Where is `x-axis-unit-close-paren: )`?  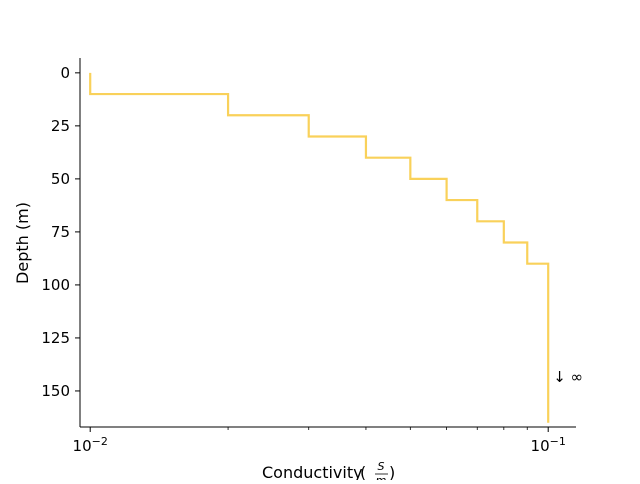 x-axis-unit-close-paren: ) is located at coordinates (392, 471).